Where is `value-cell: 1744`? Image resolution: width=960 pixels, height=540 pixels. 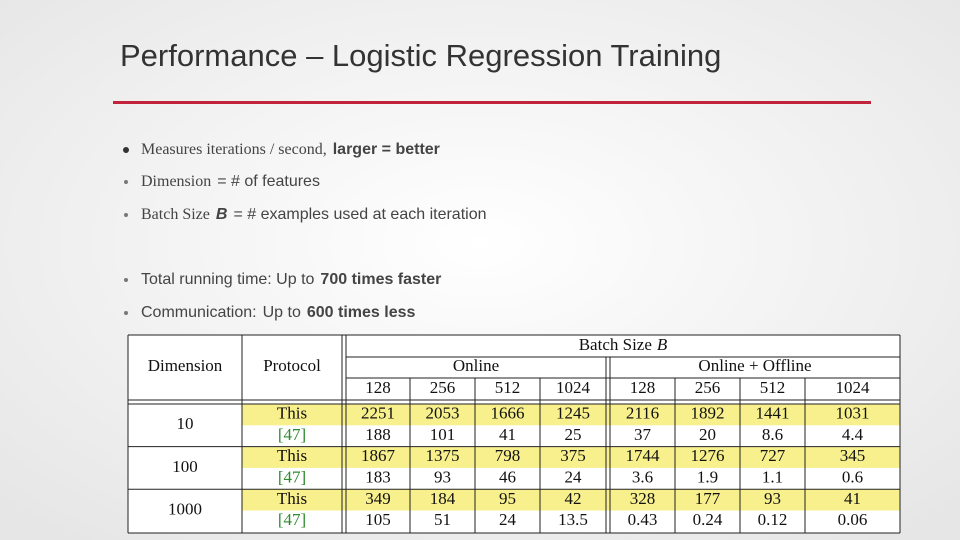 value-cell: 1744 is located at coordinates (643, 455).